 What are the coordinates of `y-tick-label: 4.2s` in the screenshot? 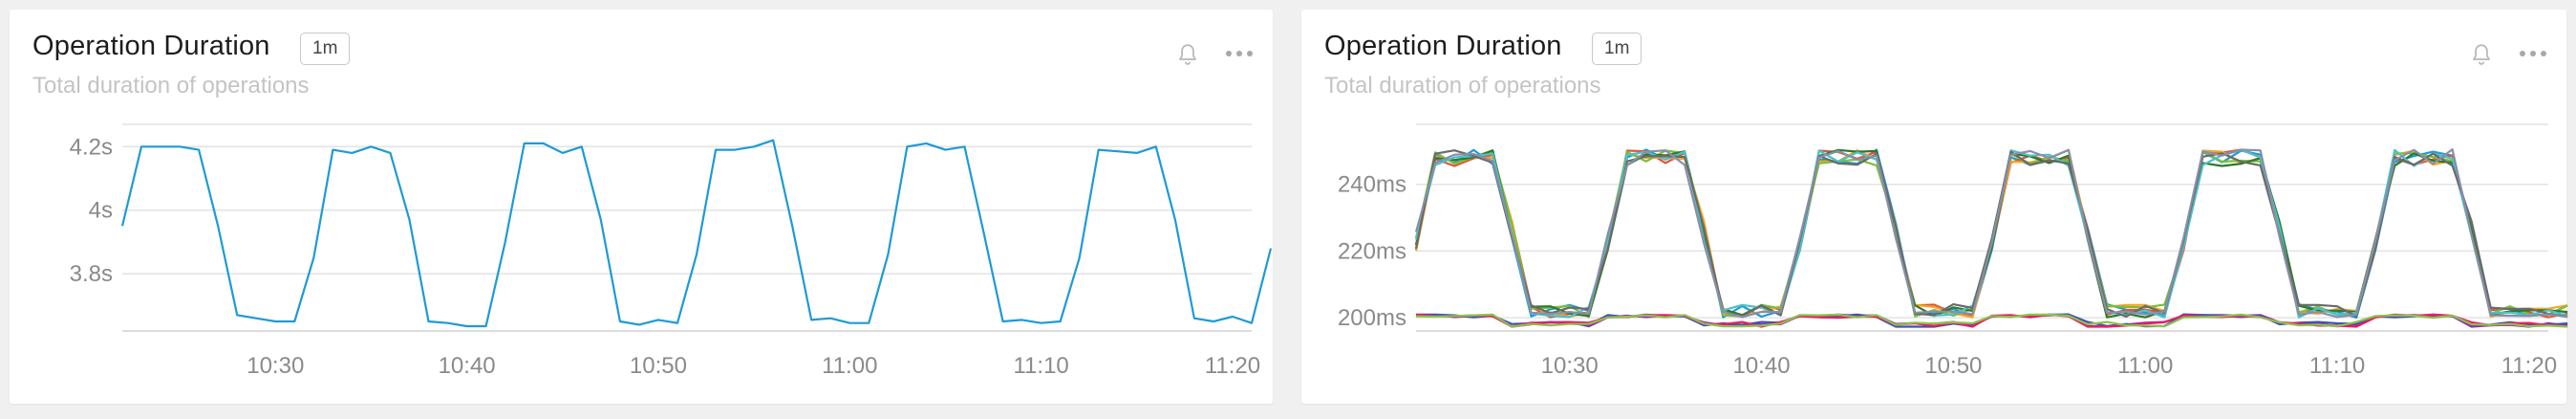 It's located at (91, 147).